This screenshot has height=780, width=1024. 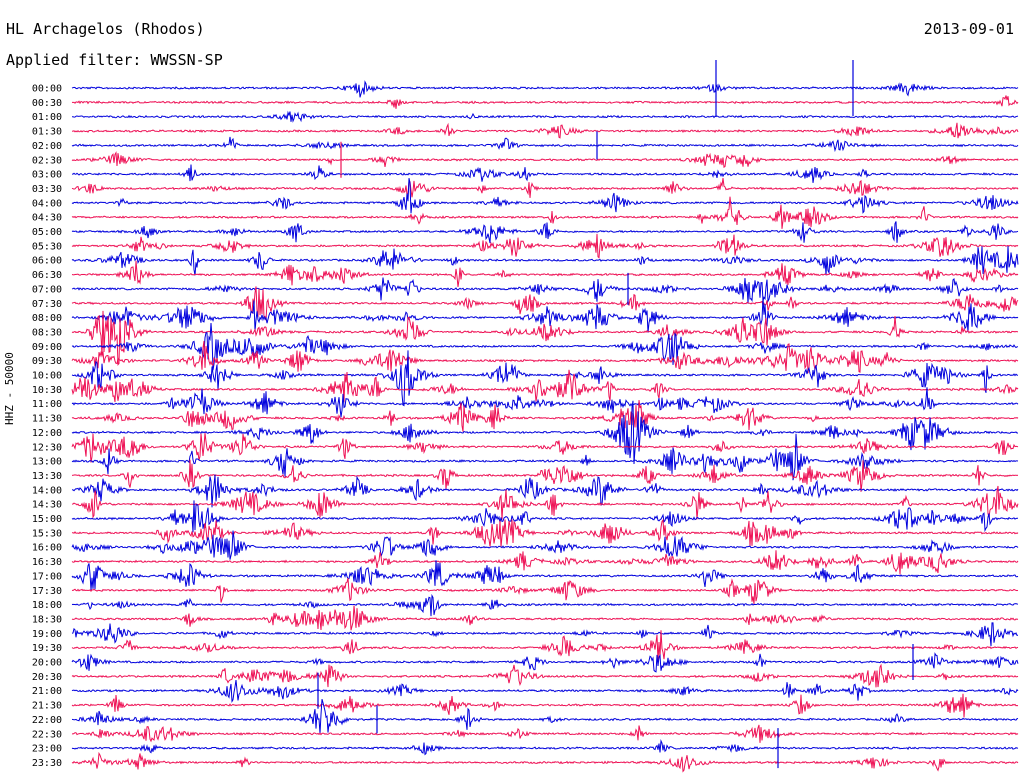 What do you see at coordinates (47, 146) in the screenshot?
I see `row-label: 02:00` at bounding box center [47, 146].